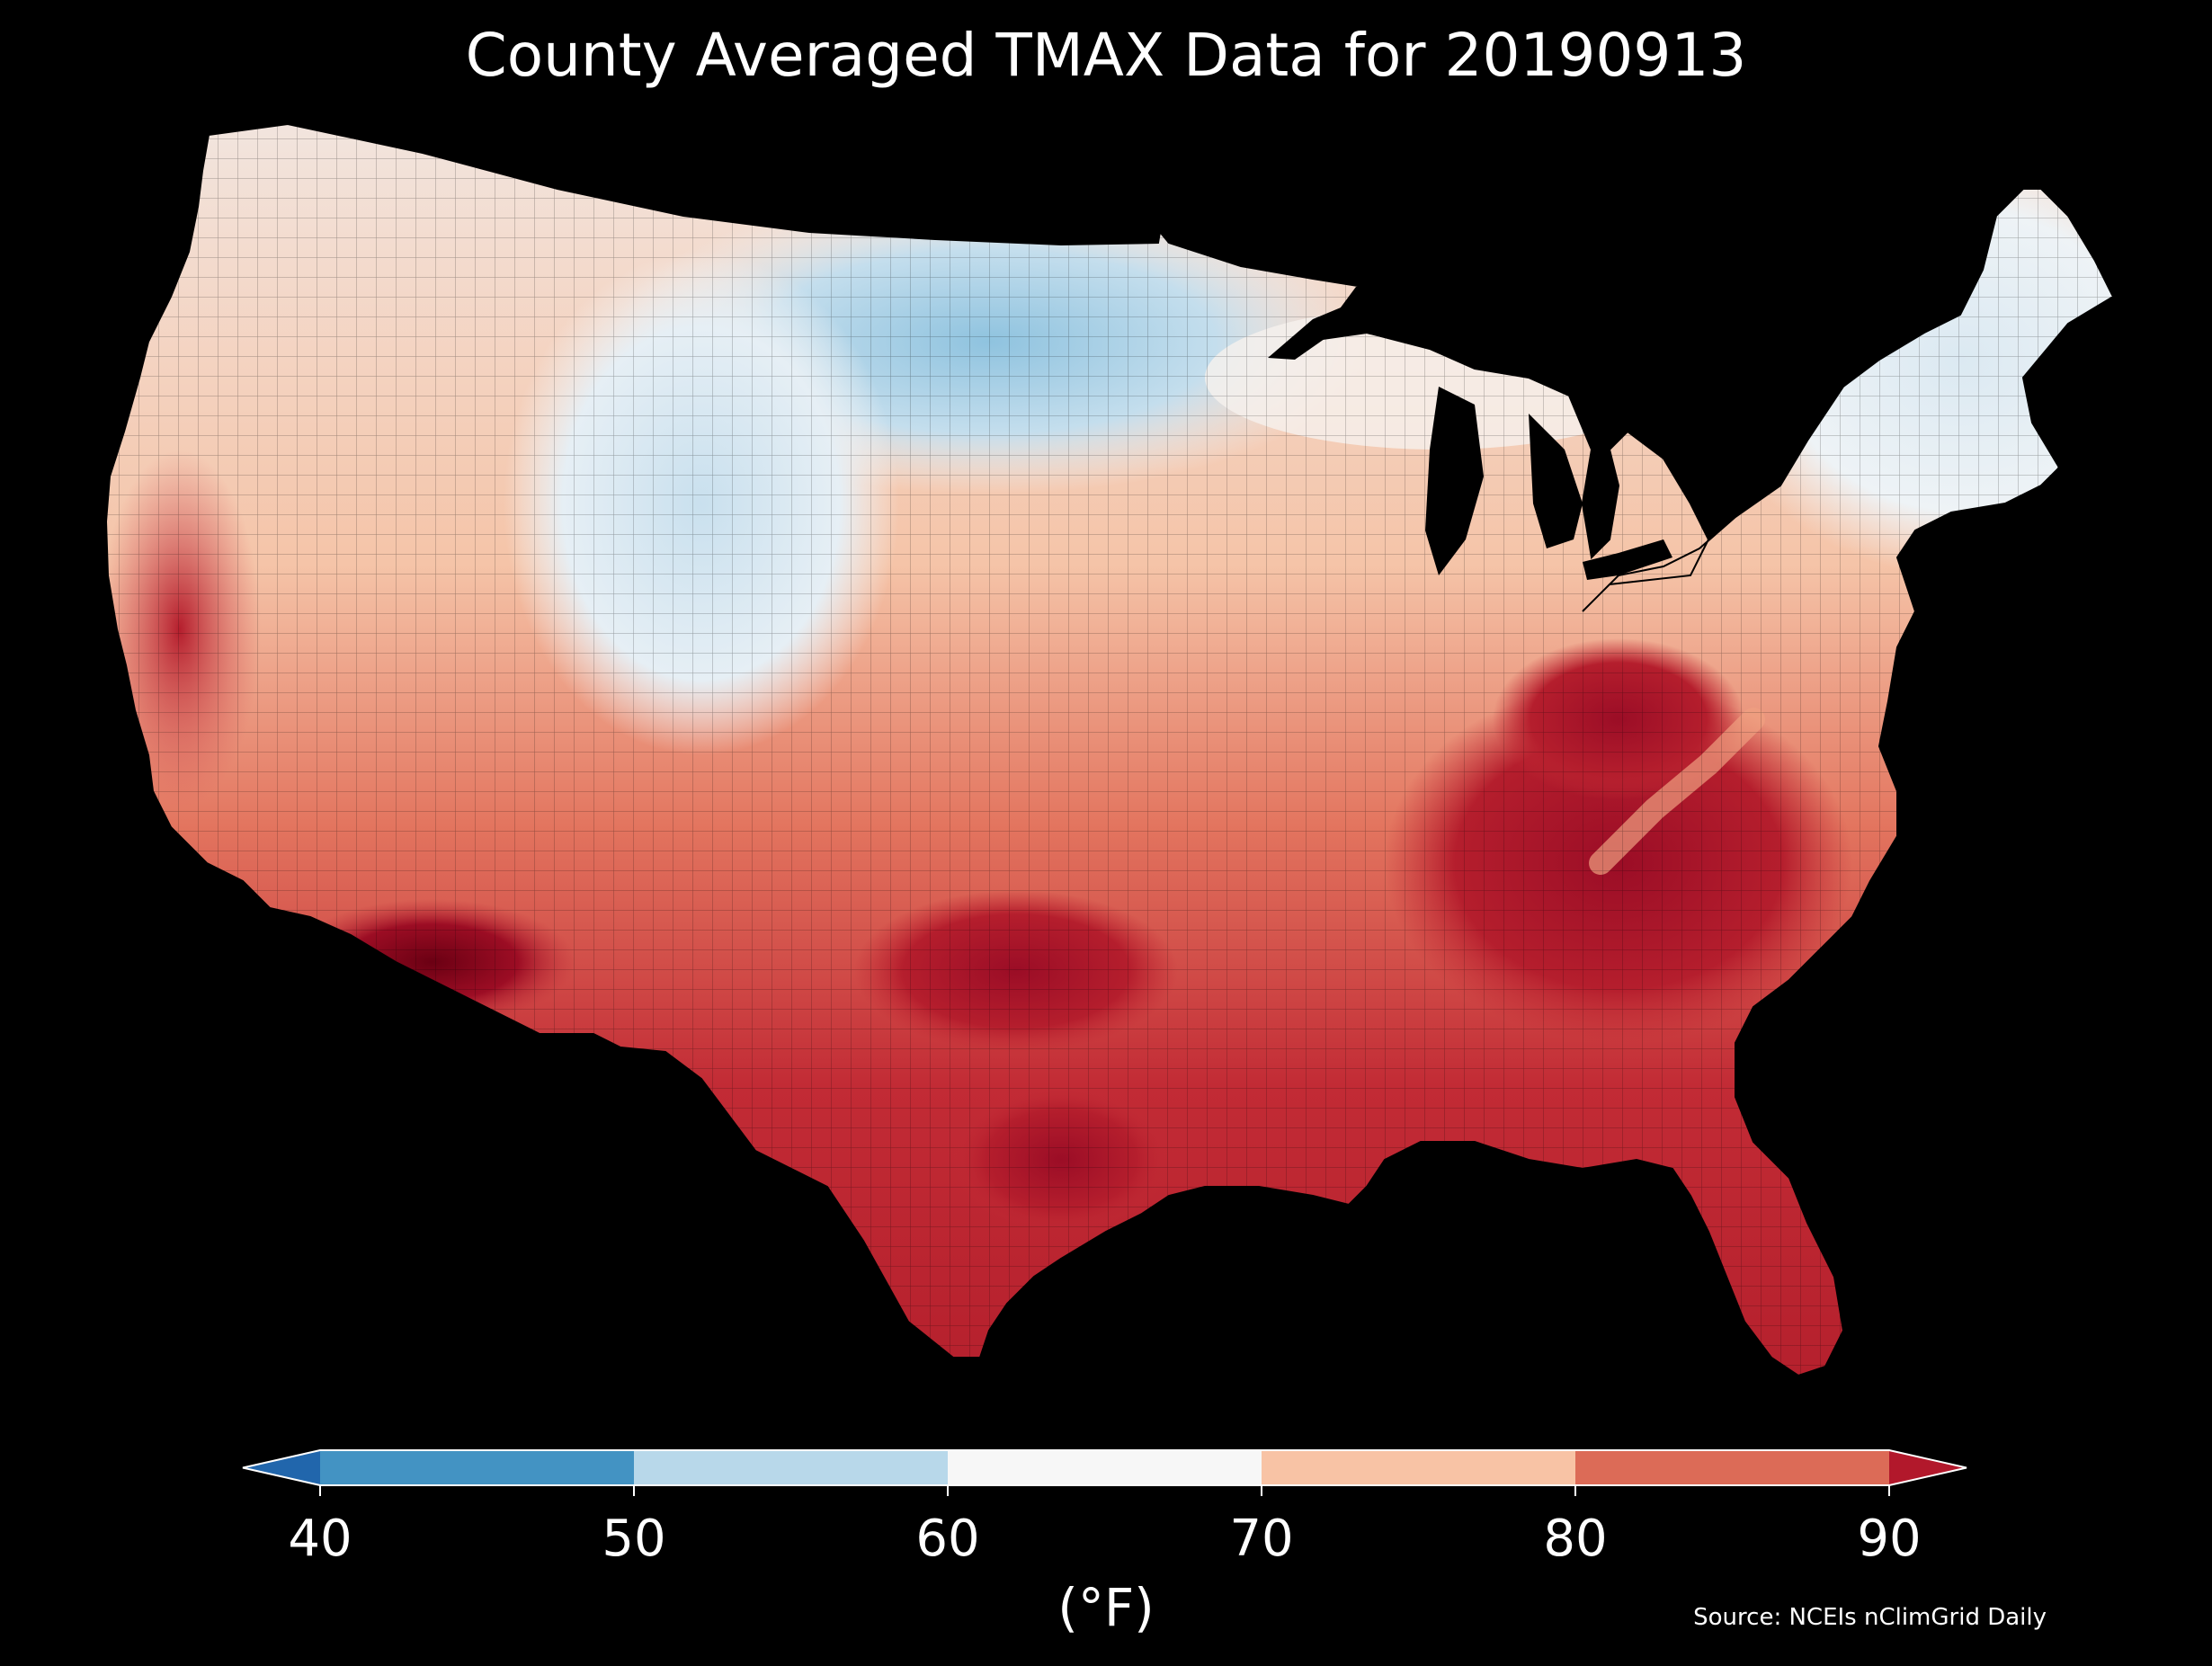 Image resolution: width=2212 pixels, height=1666 pixels. I want to click on lake-michigan, so click(1454, 481).